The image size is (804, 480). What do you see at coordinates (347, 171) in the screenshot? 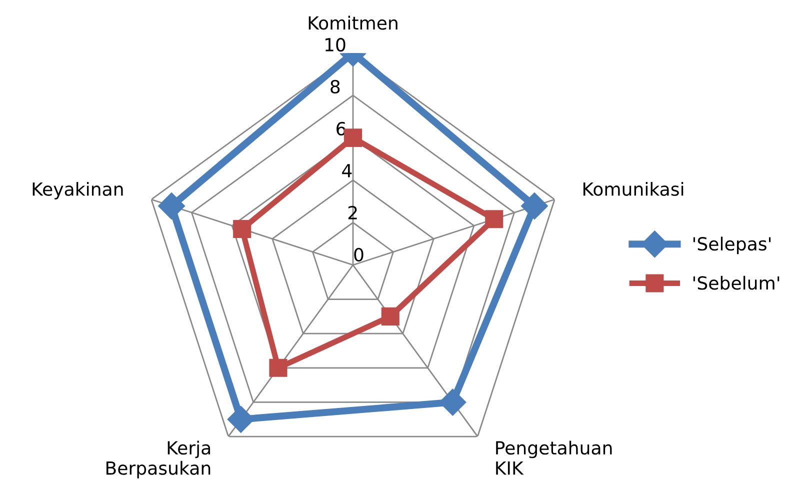
I see `y-tick-label: 4` at bounding box center [347, 171].